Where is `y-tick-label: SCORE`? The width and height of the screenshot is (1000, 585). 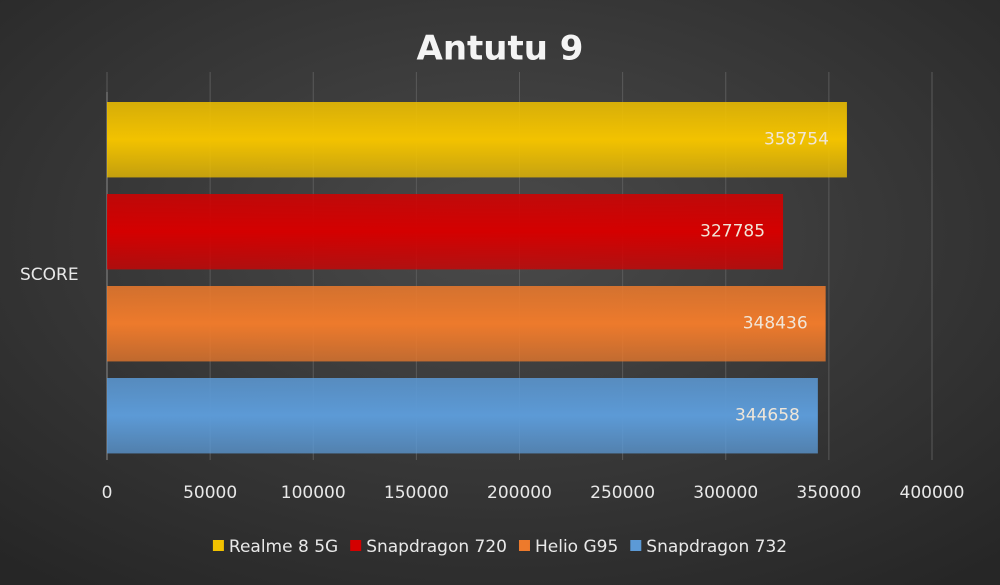
y-tick-label: SCORE is located at coordinates (49, 275).